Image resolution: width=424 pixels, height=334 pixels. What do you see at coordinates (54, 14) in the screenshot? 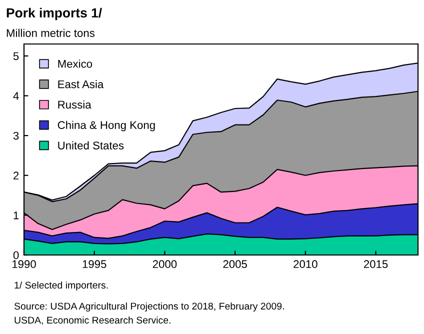
I see `chart-title: Pork imports 1/` at bounding box center [54, 14].